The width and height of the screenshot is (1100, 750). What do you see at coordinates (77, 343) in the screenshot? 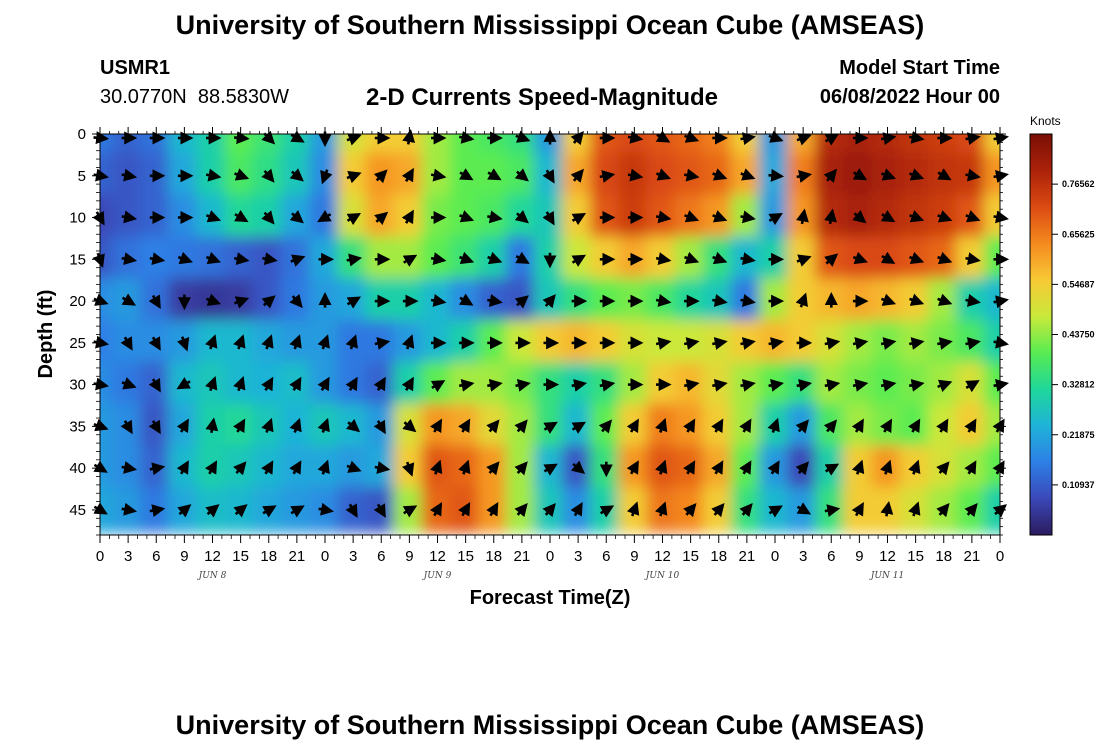
I see `y-tick-label: 25` at bounding box center [77, 343].